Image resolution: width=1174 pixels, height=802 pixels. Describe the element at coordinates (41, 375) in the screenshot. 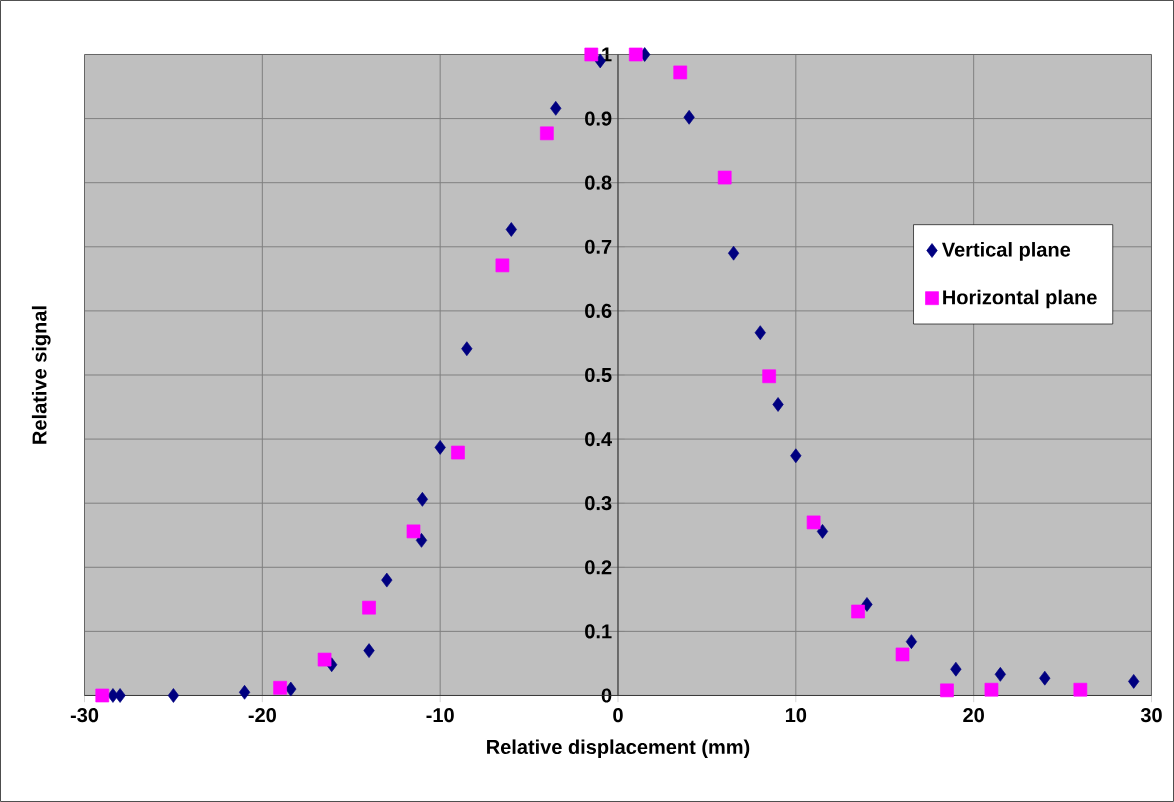

I see `y-axis-title: Relative signal` at that location.